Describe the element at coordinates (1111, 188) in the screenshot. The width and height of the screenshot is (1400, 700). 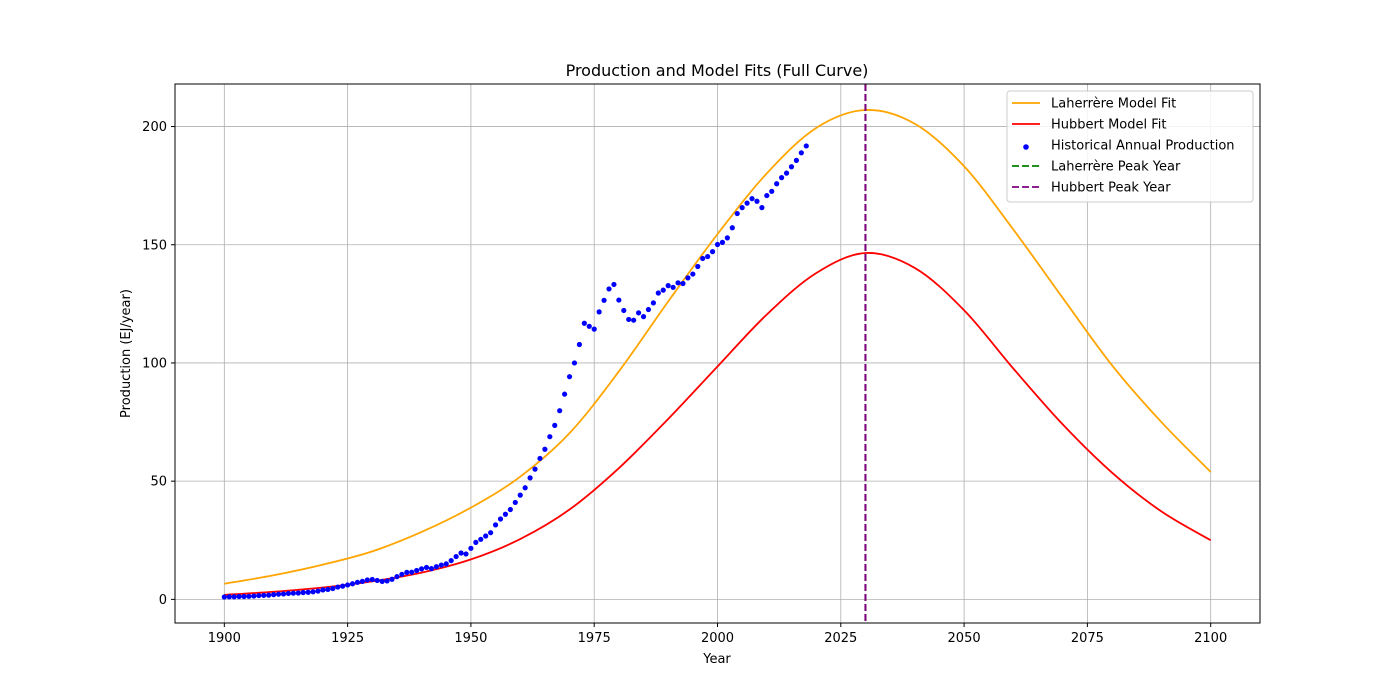
I see `legend-label-hubbert-peak-year: Hubbert Peak Year` at that location.